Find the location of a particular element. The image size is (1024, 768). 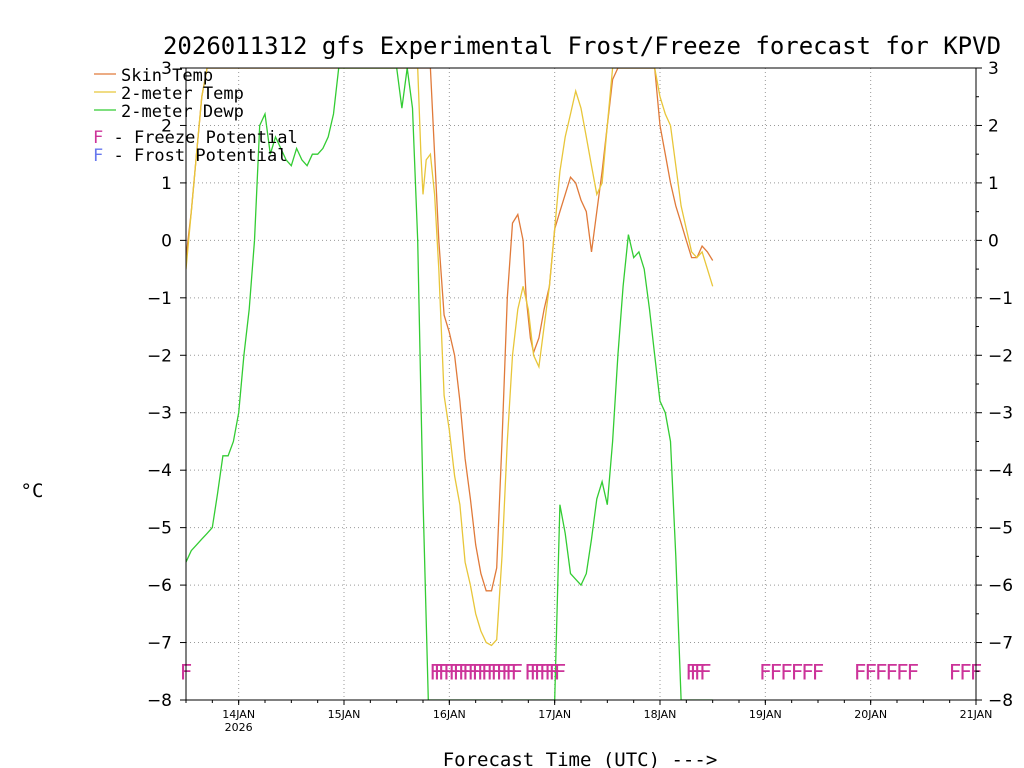

y-axis-left: 3 2 1 0 −1 −2 −3 −4 −5 −6 −7 −8 is located at coordinates (166, 385).